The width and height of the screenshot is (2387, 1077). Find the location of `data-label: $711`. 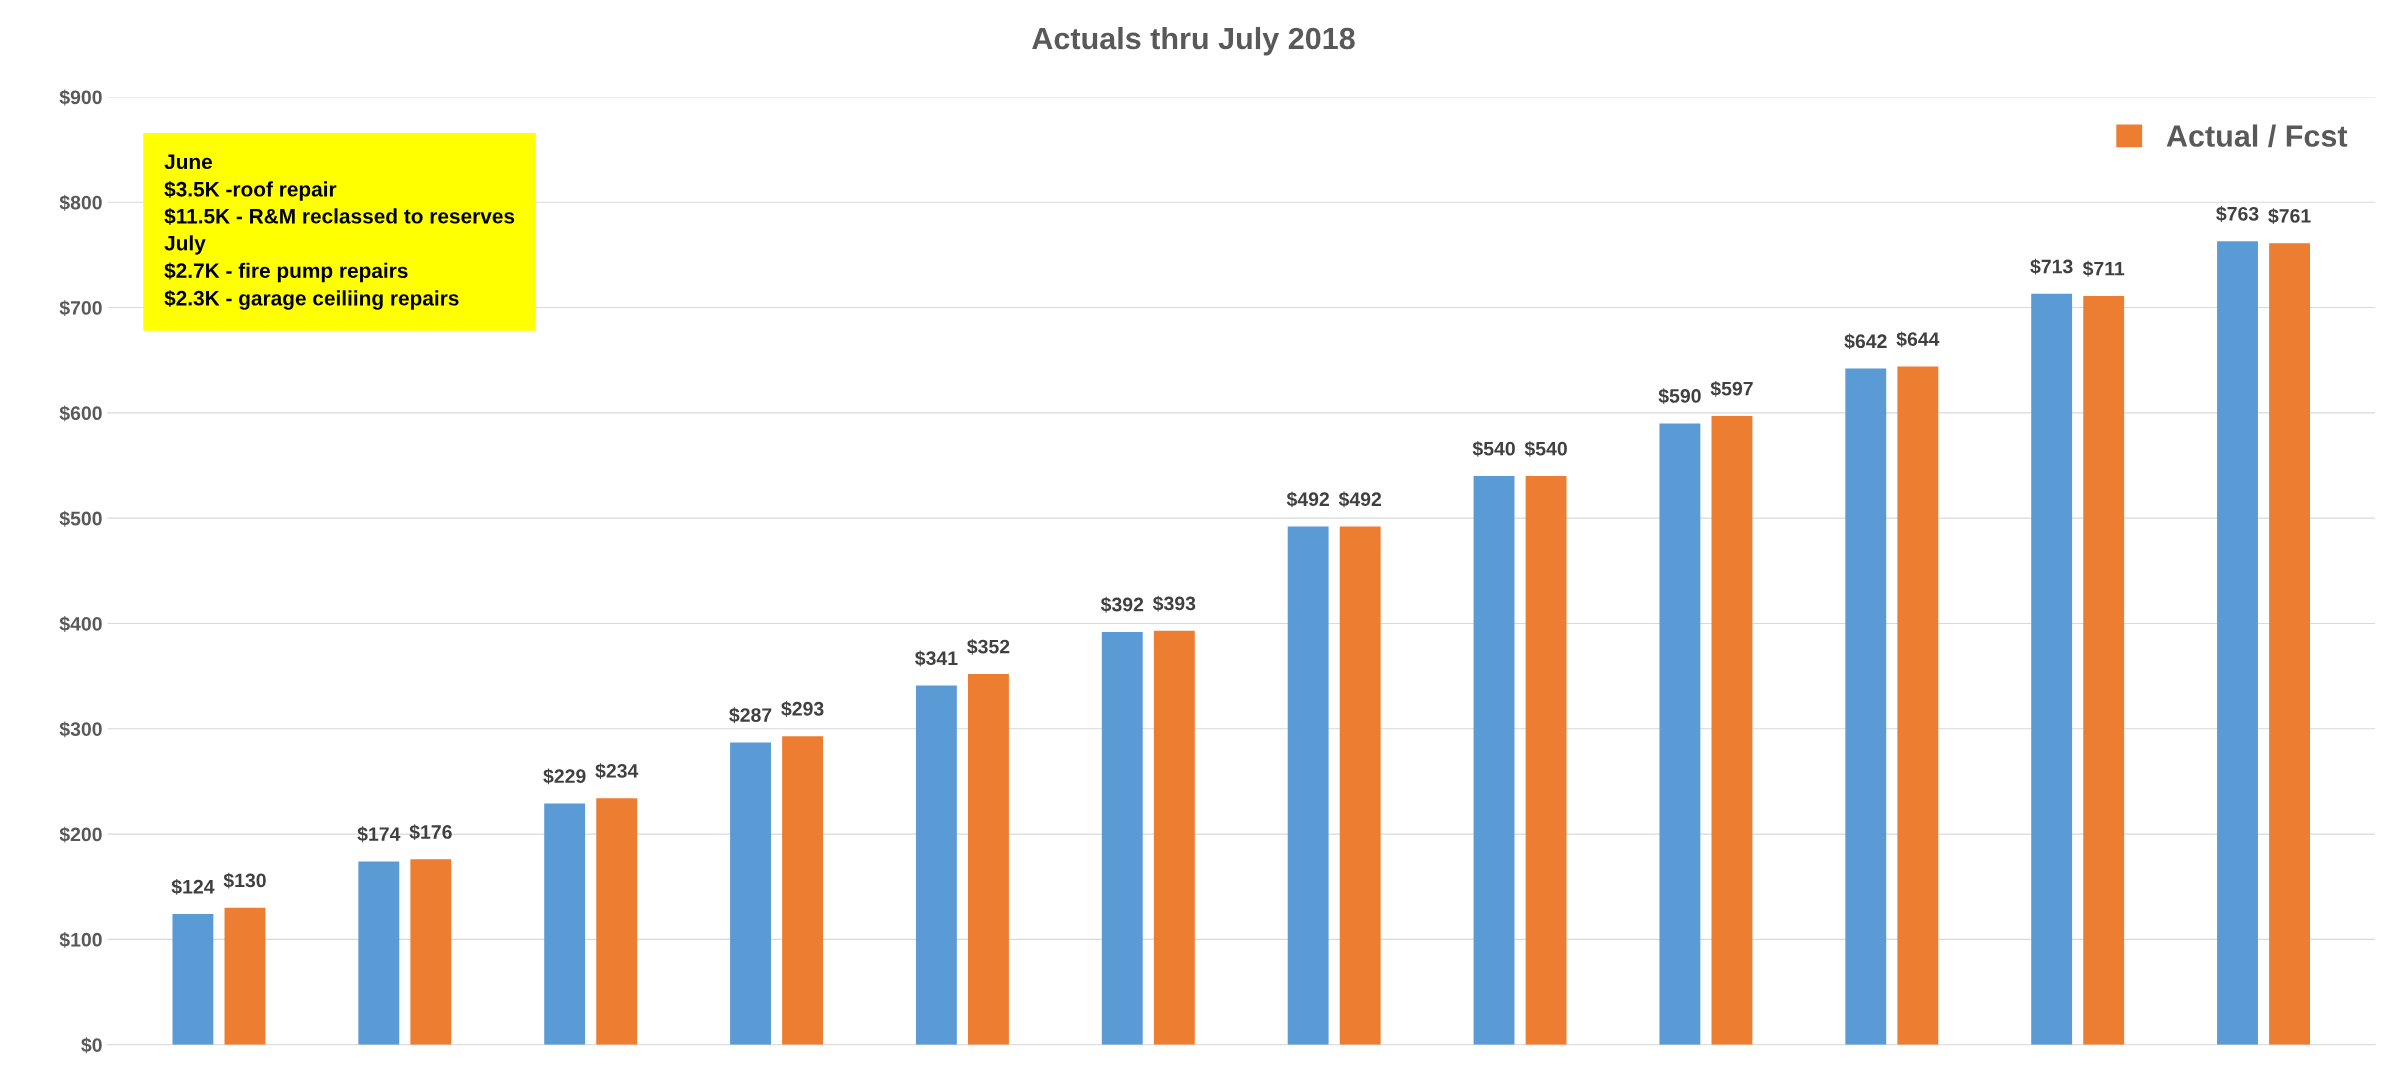

data-label: $711 is located at coordinates (2103, 268).